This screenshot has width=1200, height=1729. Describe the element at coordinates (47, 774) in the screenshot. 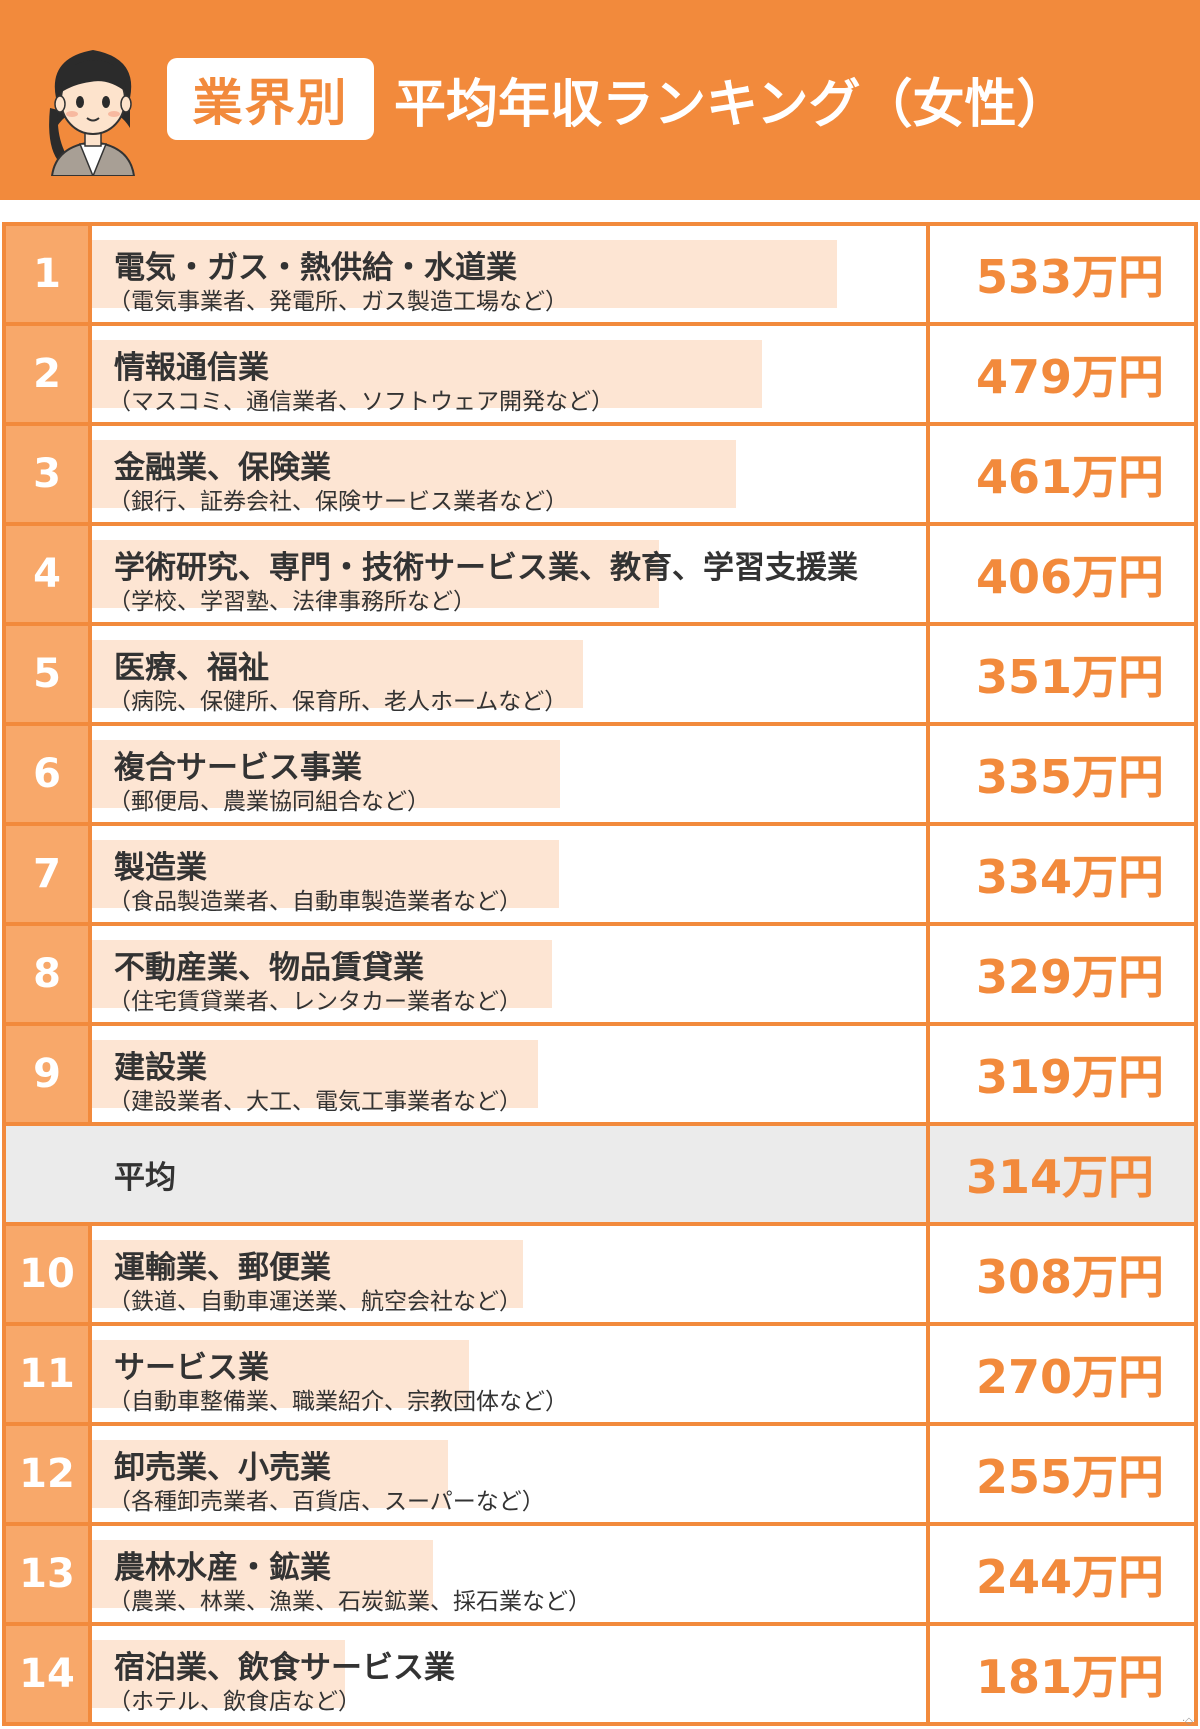

I see `rank-number: 6` at that location.